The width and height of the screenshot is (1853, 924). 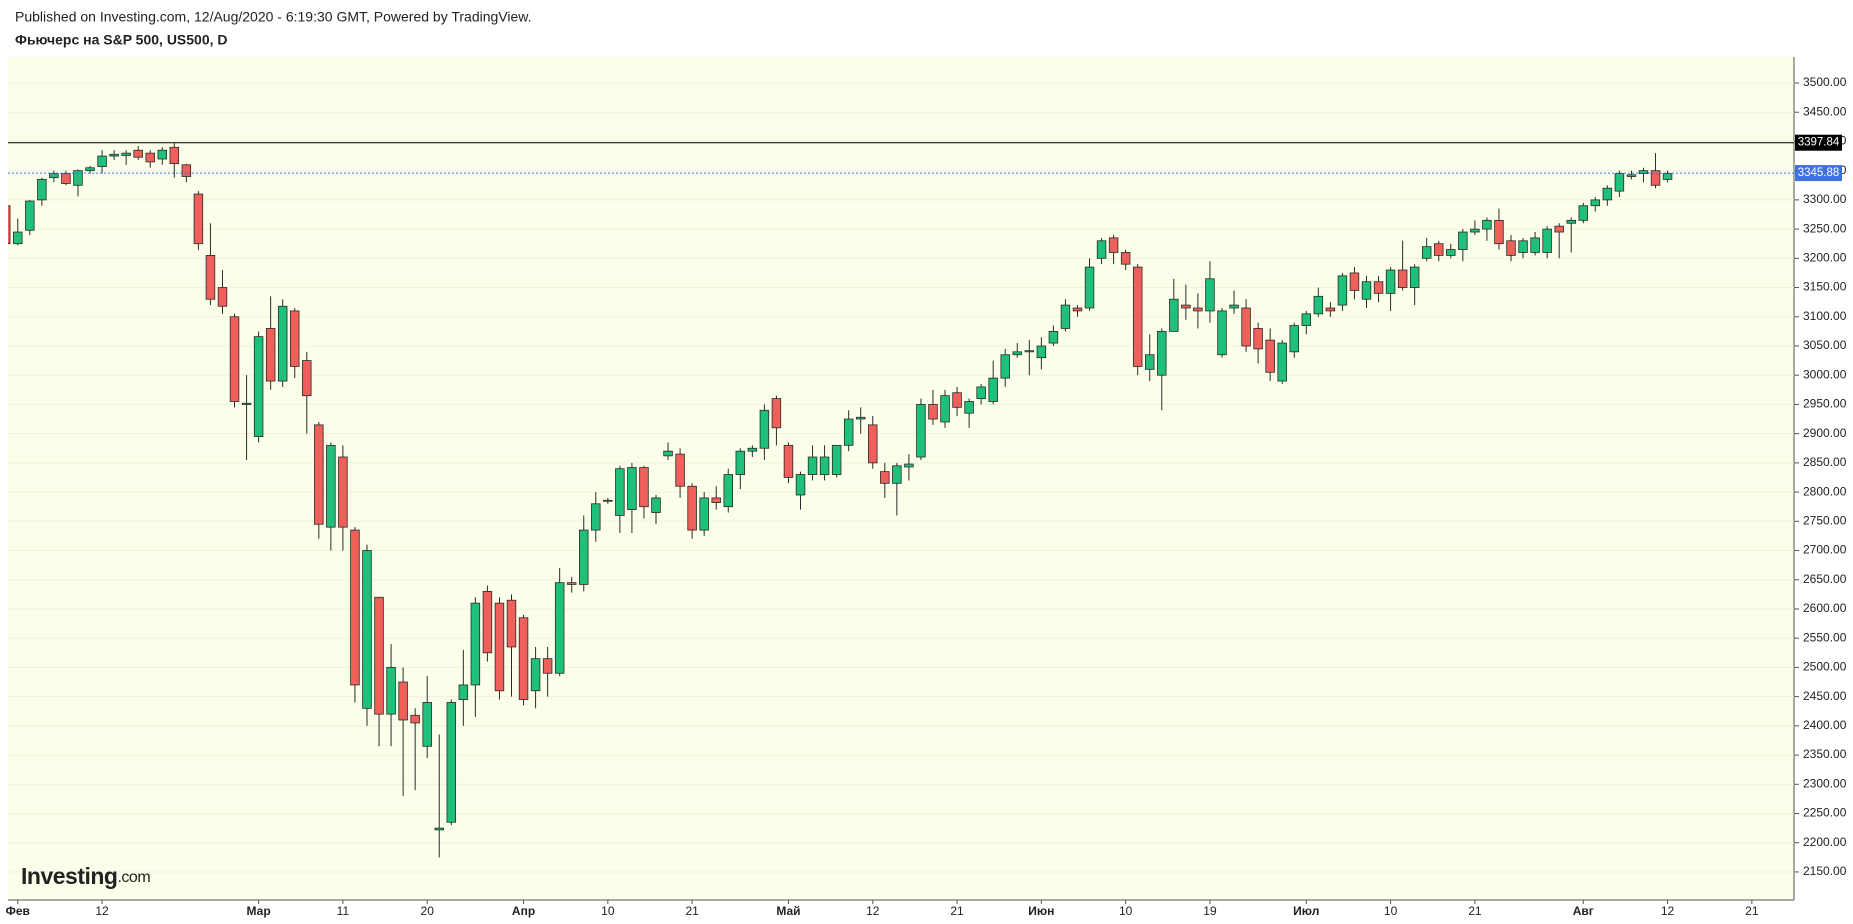 I want to click on symbol-title: Фьючерс на S&P 500, US500, D, so click(x=121, y=40).